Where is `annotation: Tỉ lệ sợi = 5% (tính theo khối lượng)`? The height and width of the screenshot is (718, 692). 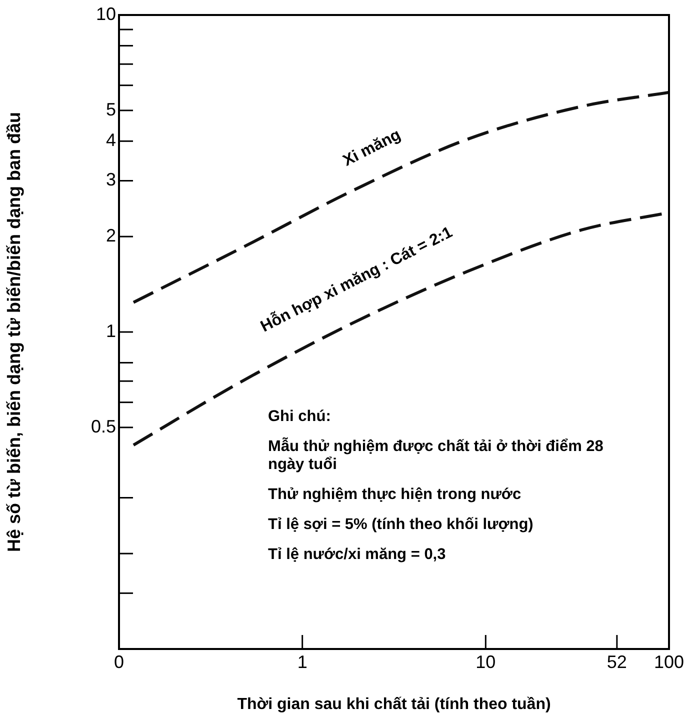 annotation: Tỉ lệ sợi = 5% (tính theo khối lượng) is located at coordinates (401, 525).